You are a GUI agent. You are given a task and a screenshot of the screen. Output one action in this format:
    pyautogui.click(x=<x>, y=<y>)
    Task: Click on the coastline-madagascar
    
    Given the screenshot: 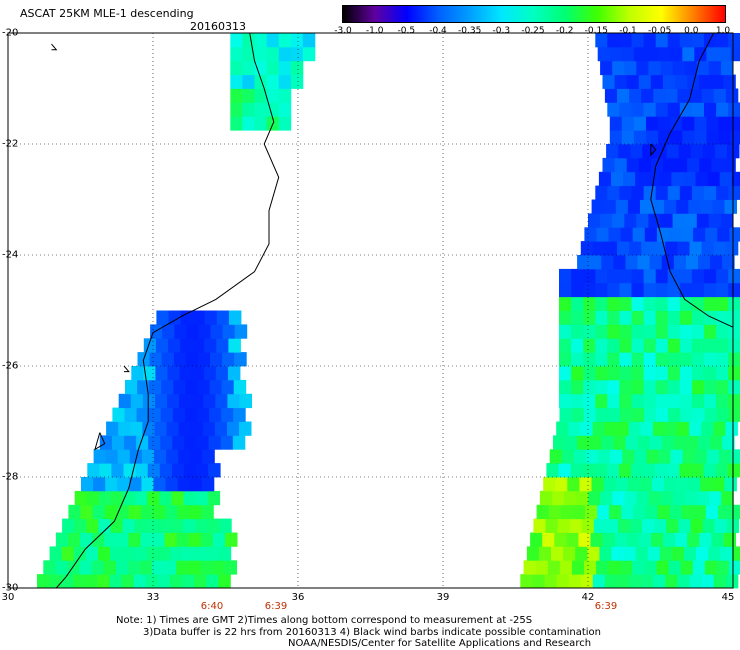 What is the action you would take?
    pyautogui.click(x=692, y=180)
    